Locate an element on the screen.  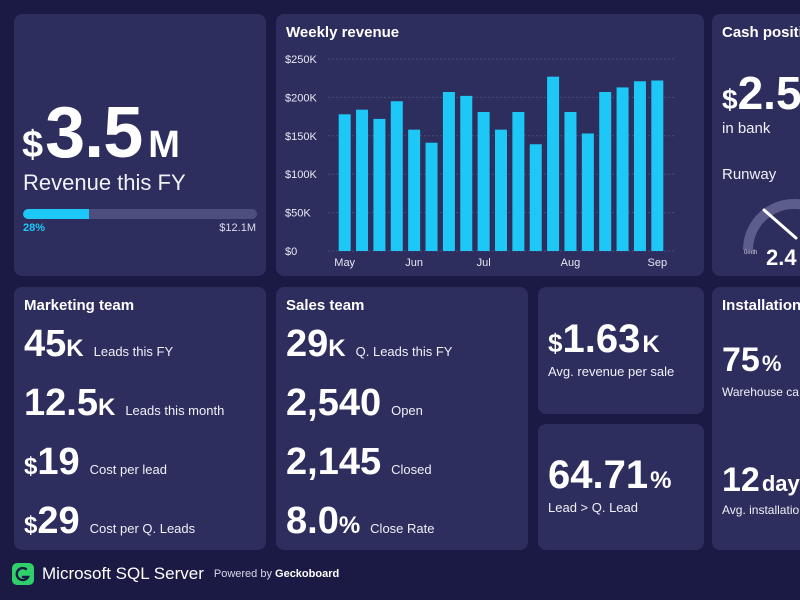
metric-value: 19 is located at coordinates (58, 462).